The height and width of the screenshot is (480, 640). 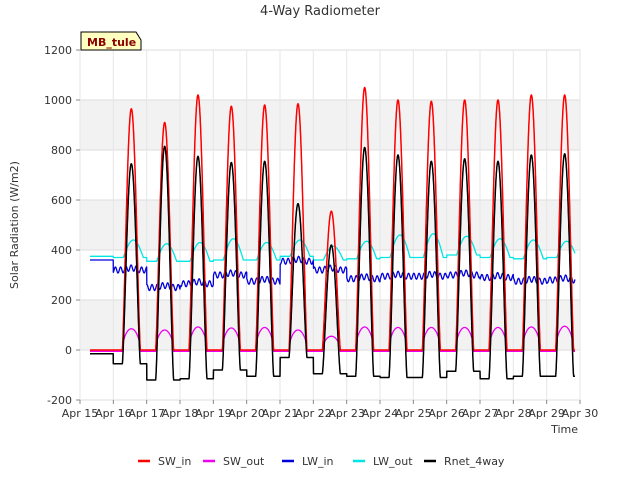 I want to click on x-tick-label: Apr 18, so click(x=180, y=413).